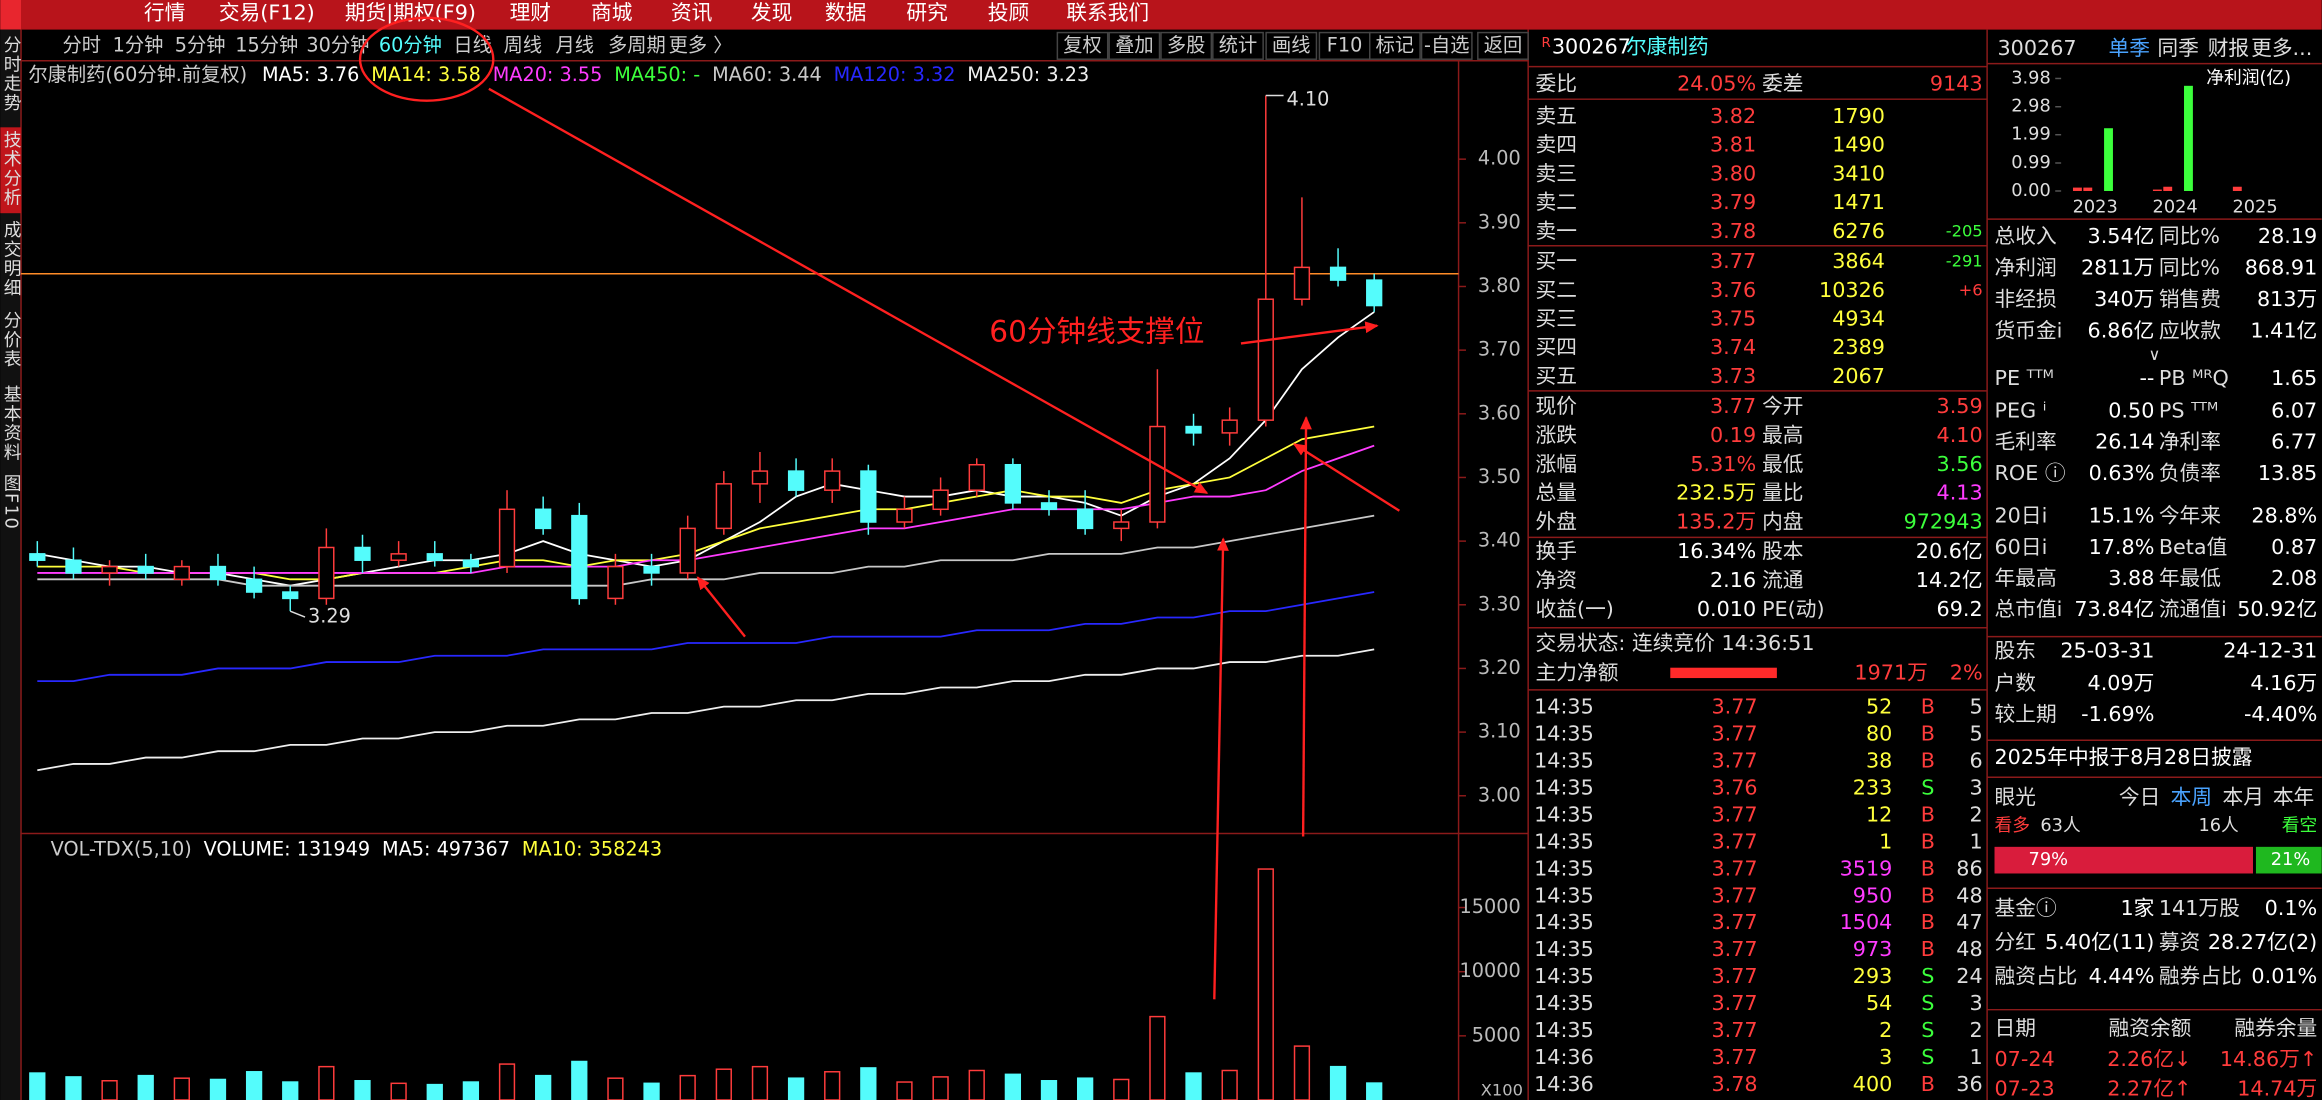  I want to click on tool-button: 叠加, so click(1134, 44).